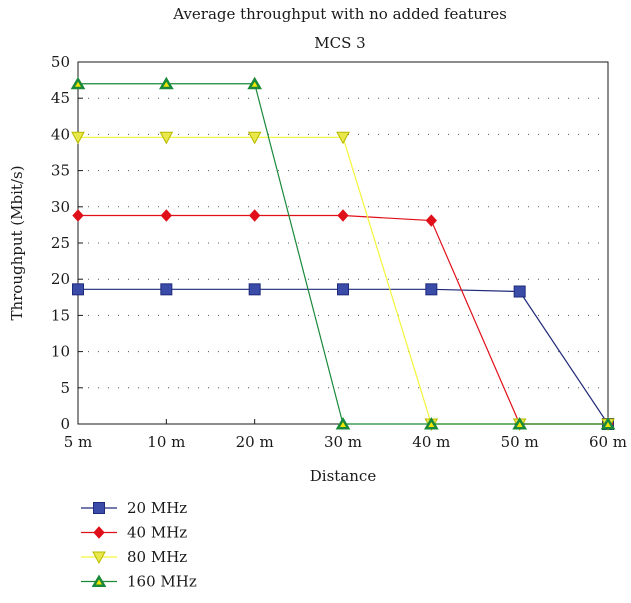  What do you see at coordinates (157, 557) in the screenshot?
I see `legend-label: 80 MHz` at bounding box center [157, 557].